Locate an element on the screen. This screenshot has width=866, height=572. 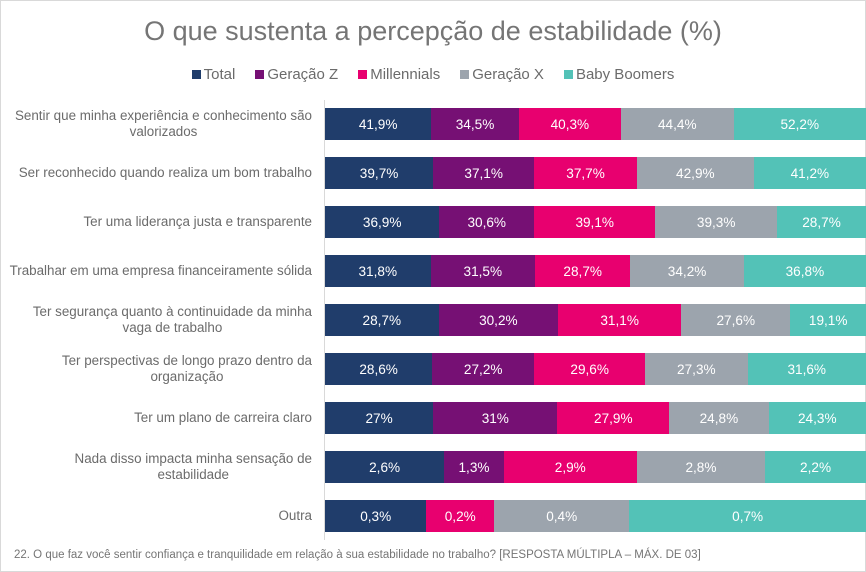
legend-item: Total is located at coordinates (213, 74).